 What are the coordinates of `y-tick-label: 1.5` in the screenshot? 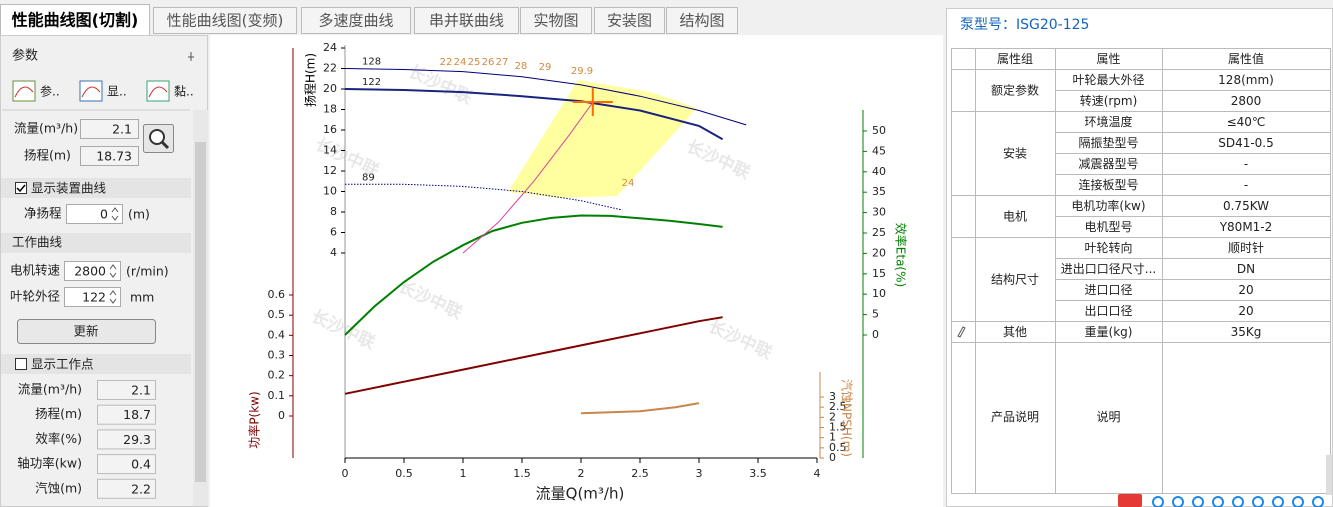 It's located at (838, 427).